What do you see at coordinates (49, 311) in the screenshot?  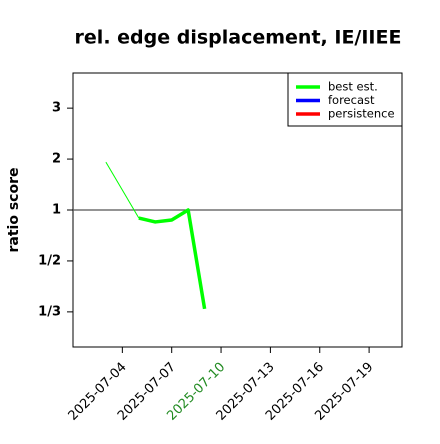 I see `y-tick-label: 1/3` at bounding box center [49, 311].